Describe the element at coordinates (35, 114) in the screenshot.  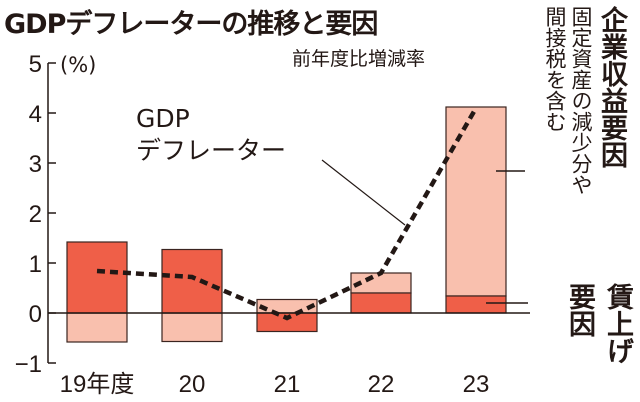
I see `y-tick-label: 4` at that location.